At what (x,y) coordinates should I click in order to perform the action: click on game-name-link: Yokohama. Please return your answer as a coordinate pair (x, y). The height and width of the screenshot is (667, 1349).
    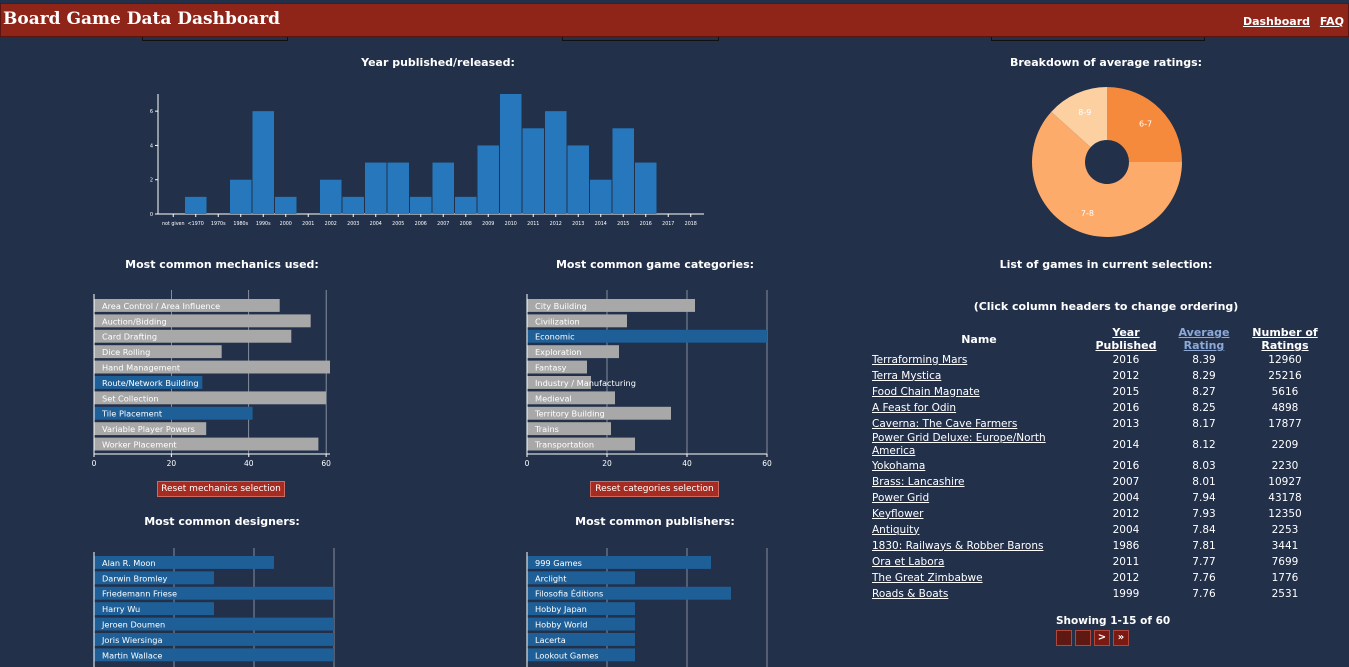
    Looking at the image, I should click on (899, 465).